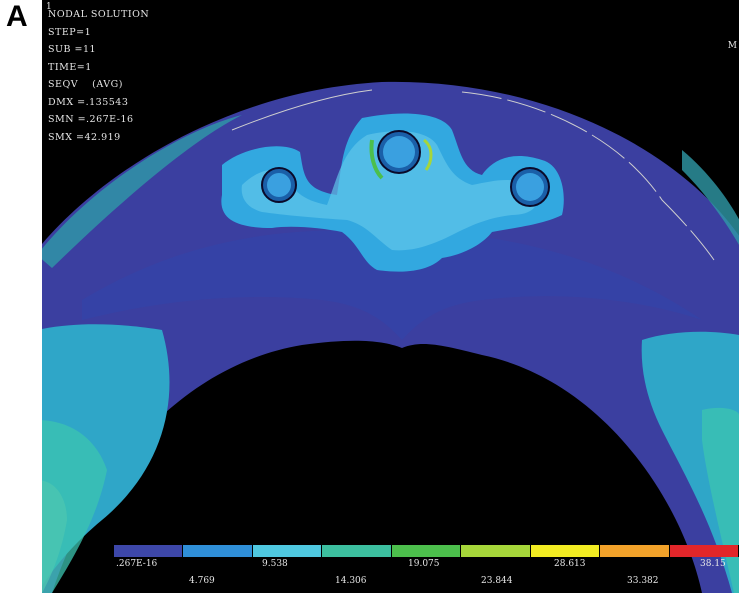 The height and width of the screenshot is (593, 739). Describe the element at coordinates (570, 564) in the screenshot. I see `legend-label-6: 28.613` at that location.